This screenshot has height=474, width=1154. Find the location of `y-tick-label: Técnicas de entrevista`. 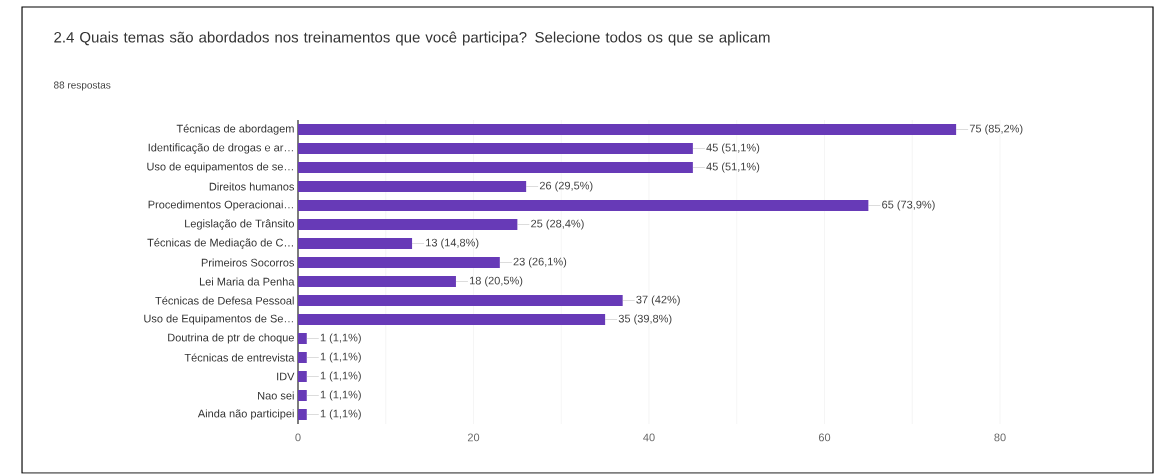

y-tick-label: Técnicas de entrevista is located at coordinates (239, 357).